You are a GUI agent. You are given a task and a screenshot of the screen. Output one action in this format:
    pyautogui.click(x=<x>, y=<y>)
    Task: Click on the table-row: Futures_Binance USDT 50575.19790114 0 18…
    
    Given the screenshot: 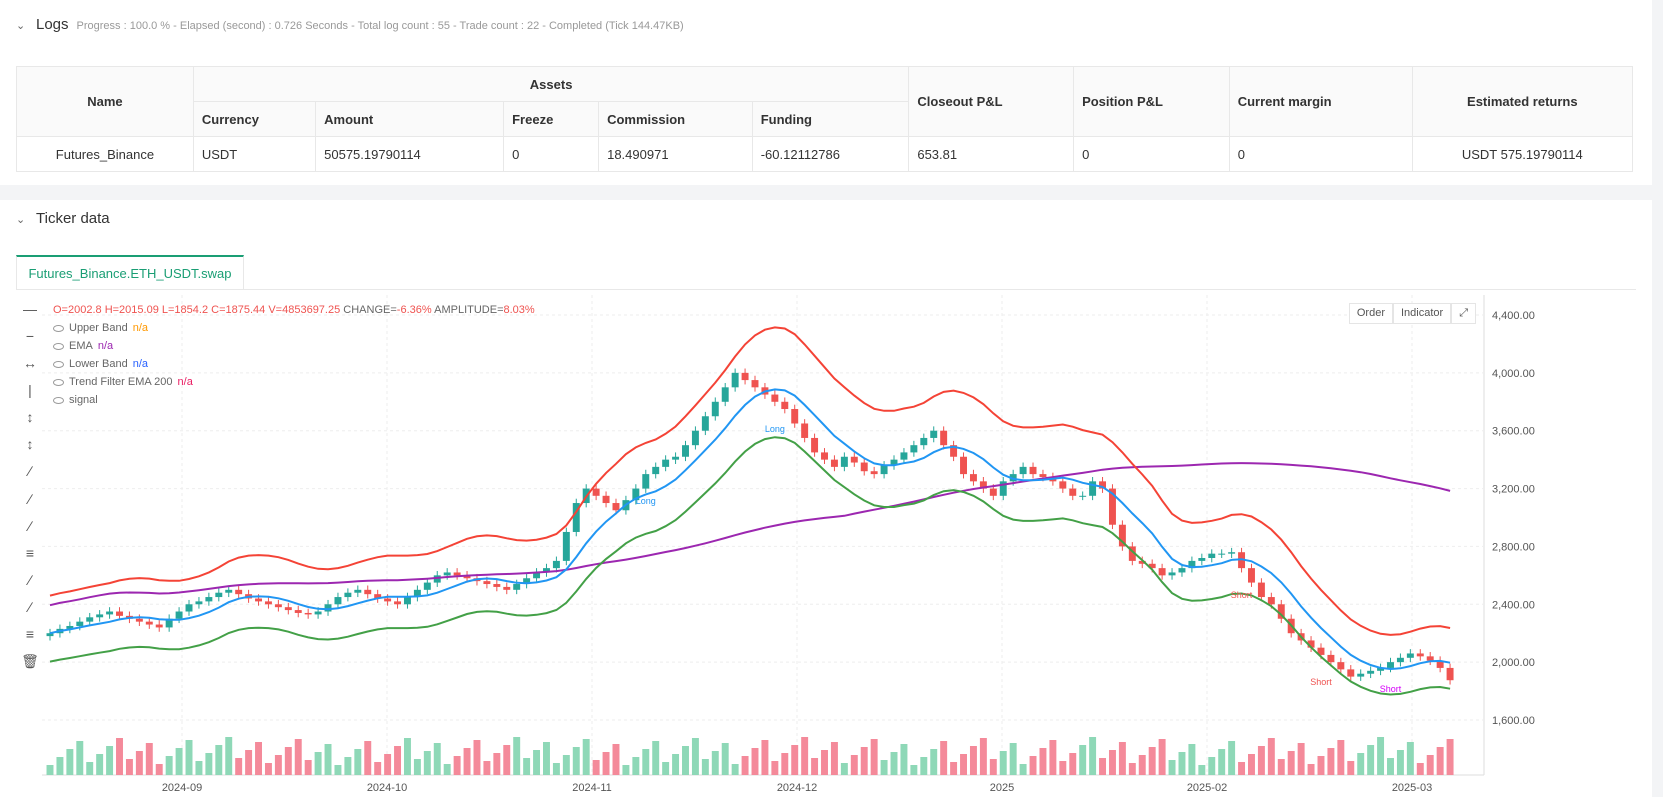 What is the action you would take?
    pyautogui.click(x=825, y=154)
    